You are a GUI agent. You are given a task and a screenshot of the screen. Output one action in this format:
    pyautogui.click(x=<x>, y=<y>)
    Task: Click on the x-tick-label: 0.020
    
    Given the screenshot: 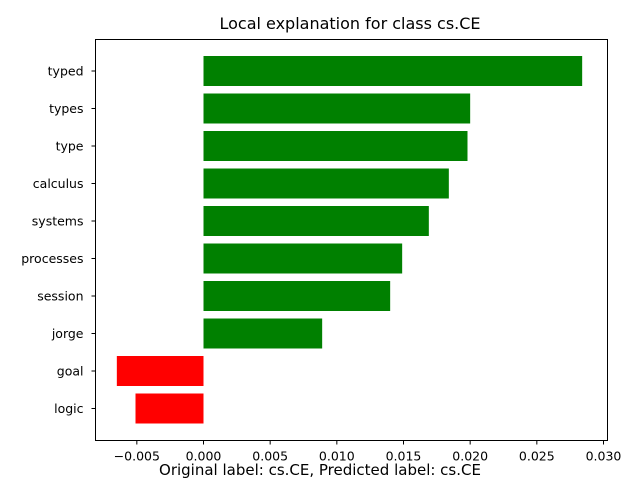 What is the action you would take?
    pyautogui.click(x=470, y=456)
    